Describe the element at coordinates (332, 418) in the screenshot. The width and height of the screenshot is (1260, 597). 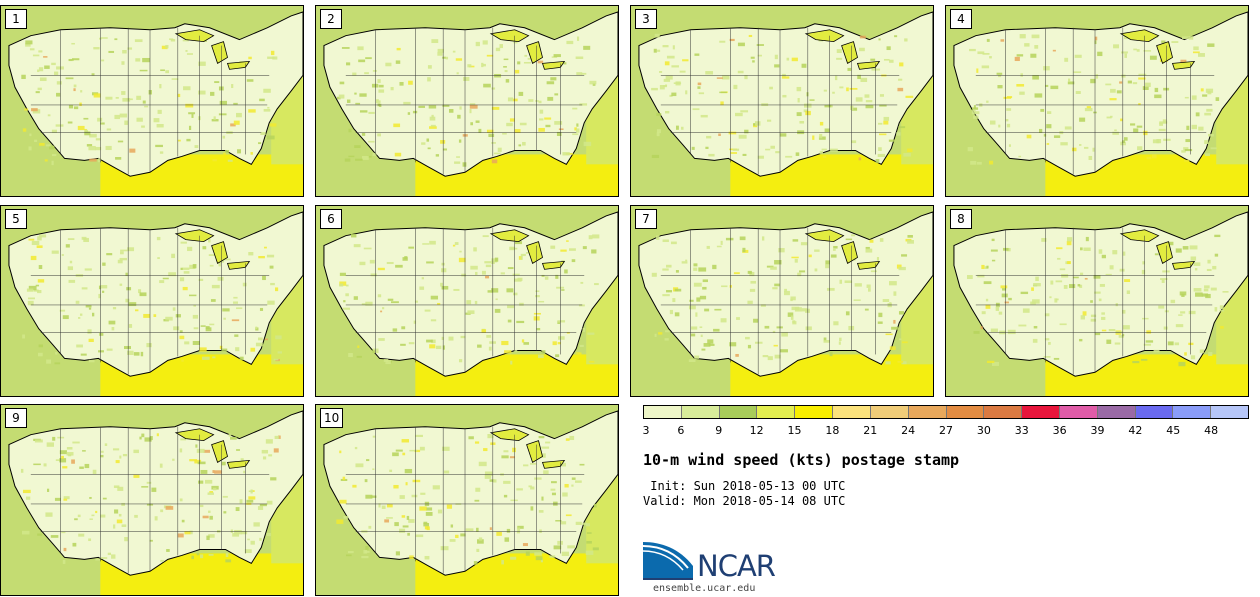
I see `panel-number: 10` at that location.